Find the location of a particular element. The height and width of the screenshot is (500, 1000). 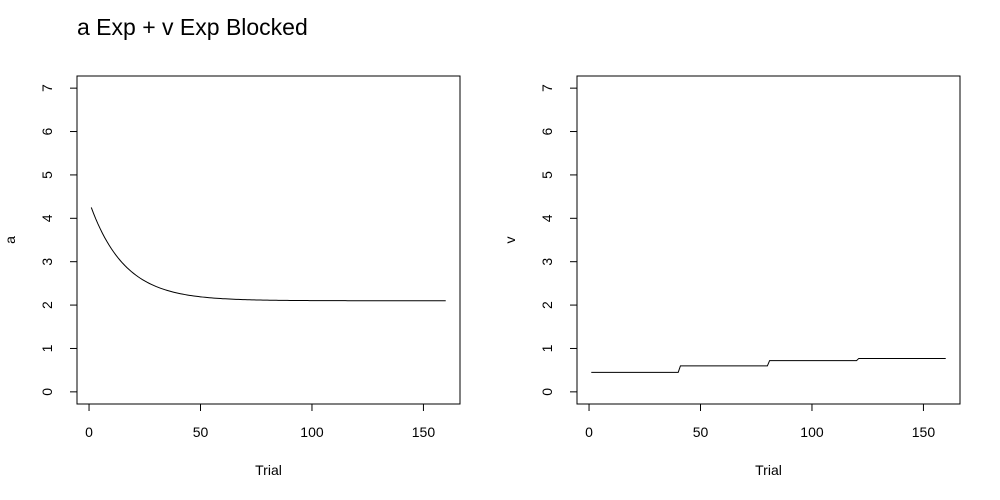

y-axis-label: a is located at coordinates (10, 240).